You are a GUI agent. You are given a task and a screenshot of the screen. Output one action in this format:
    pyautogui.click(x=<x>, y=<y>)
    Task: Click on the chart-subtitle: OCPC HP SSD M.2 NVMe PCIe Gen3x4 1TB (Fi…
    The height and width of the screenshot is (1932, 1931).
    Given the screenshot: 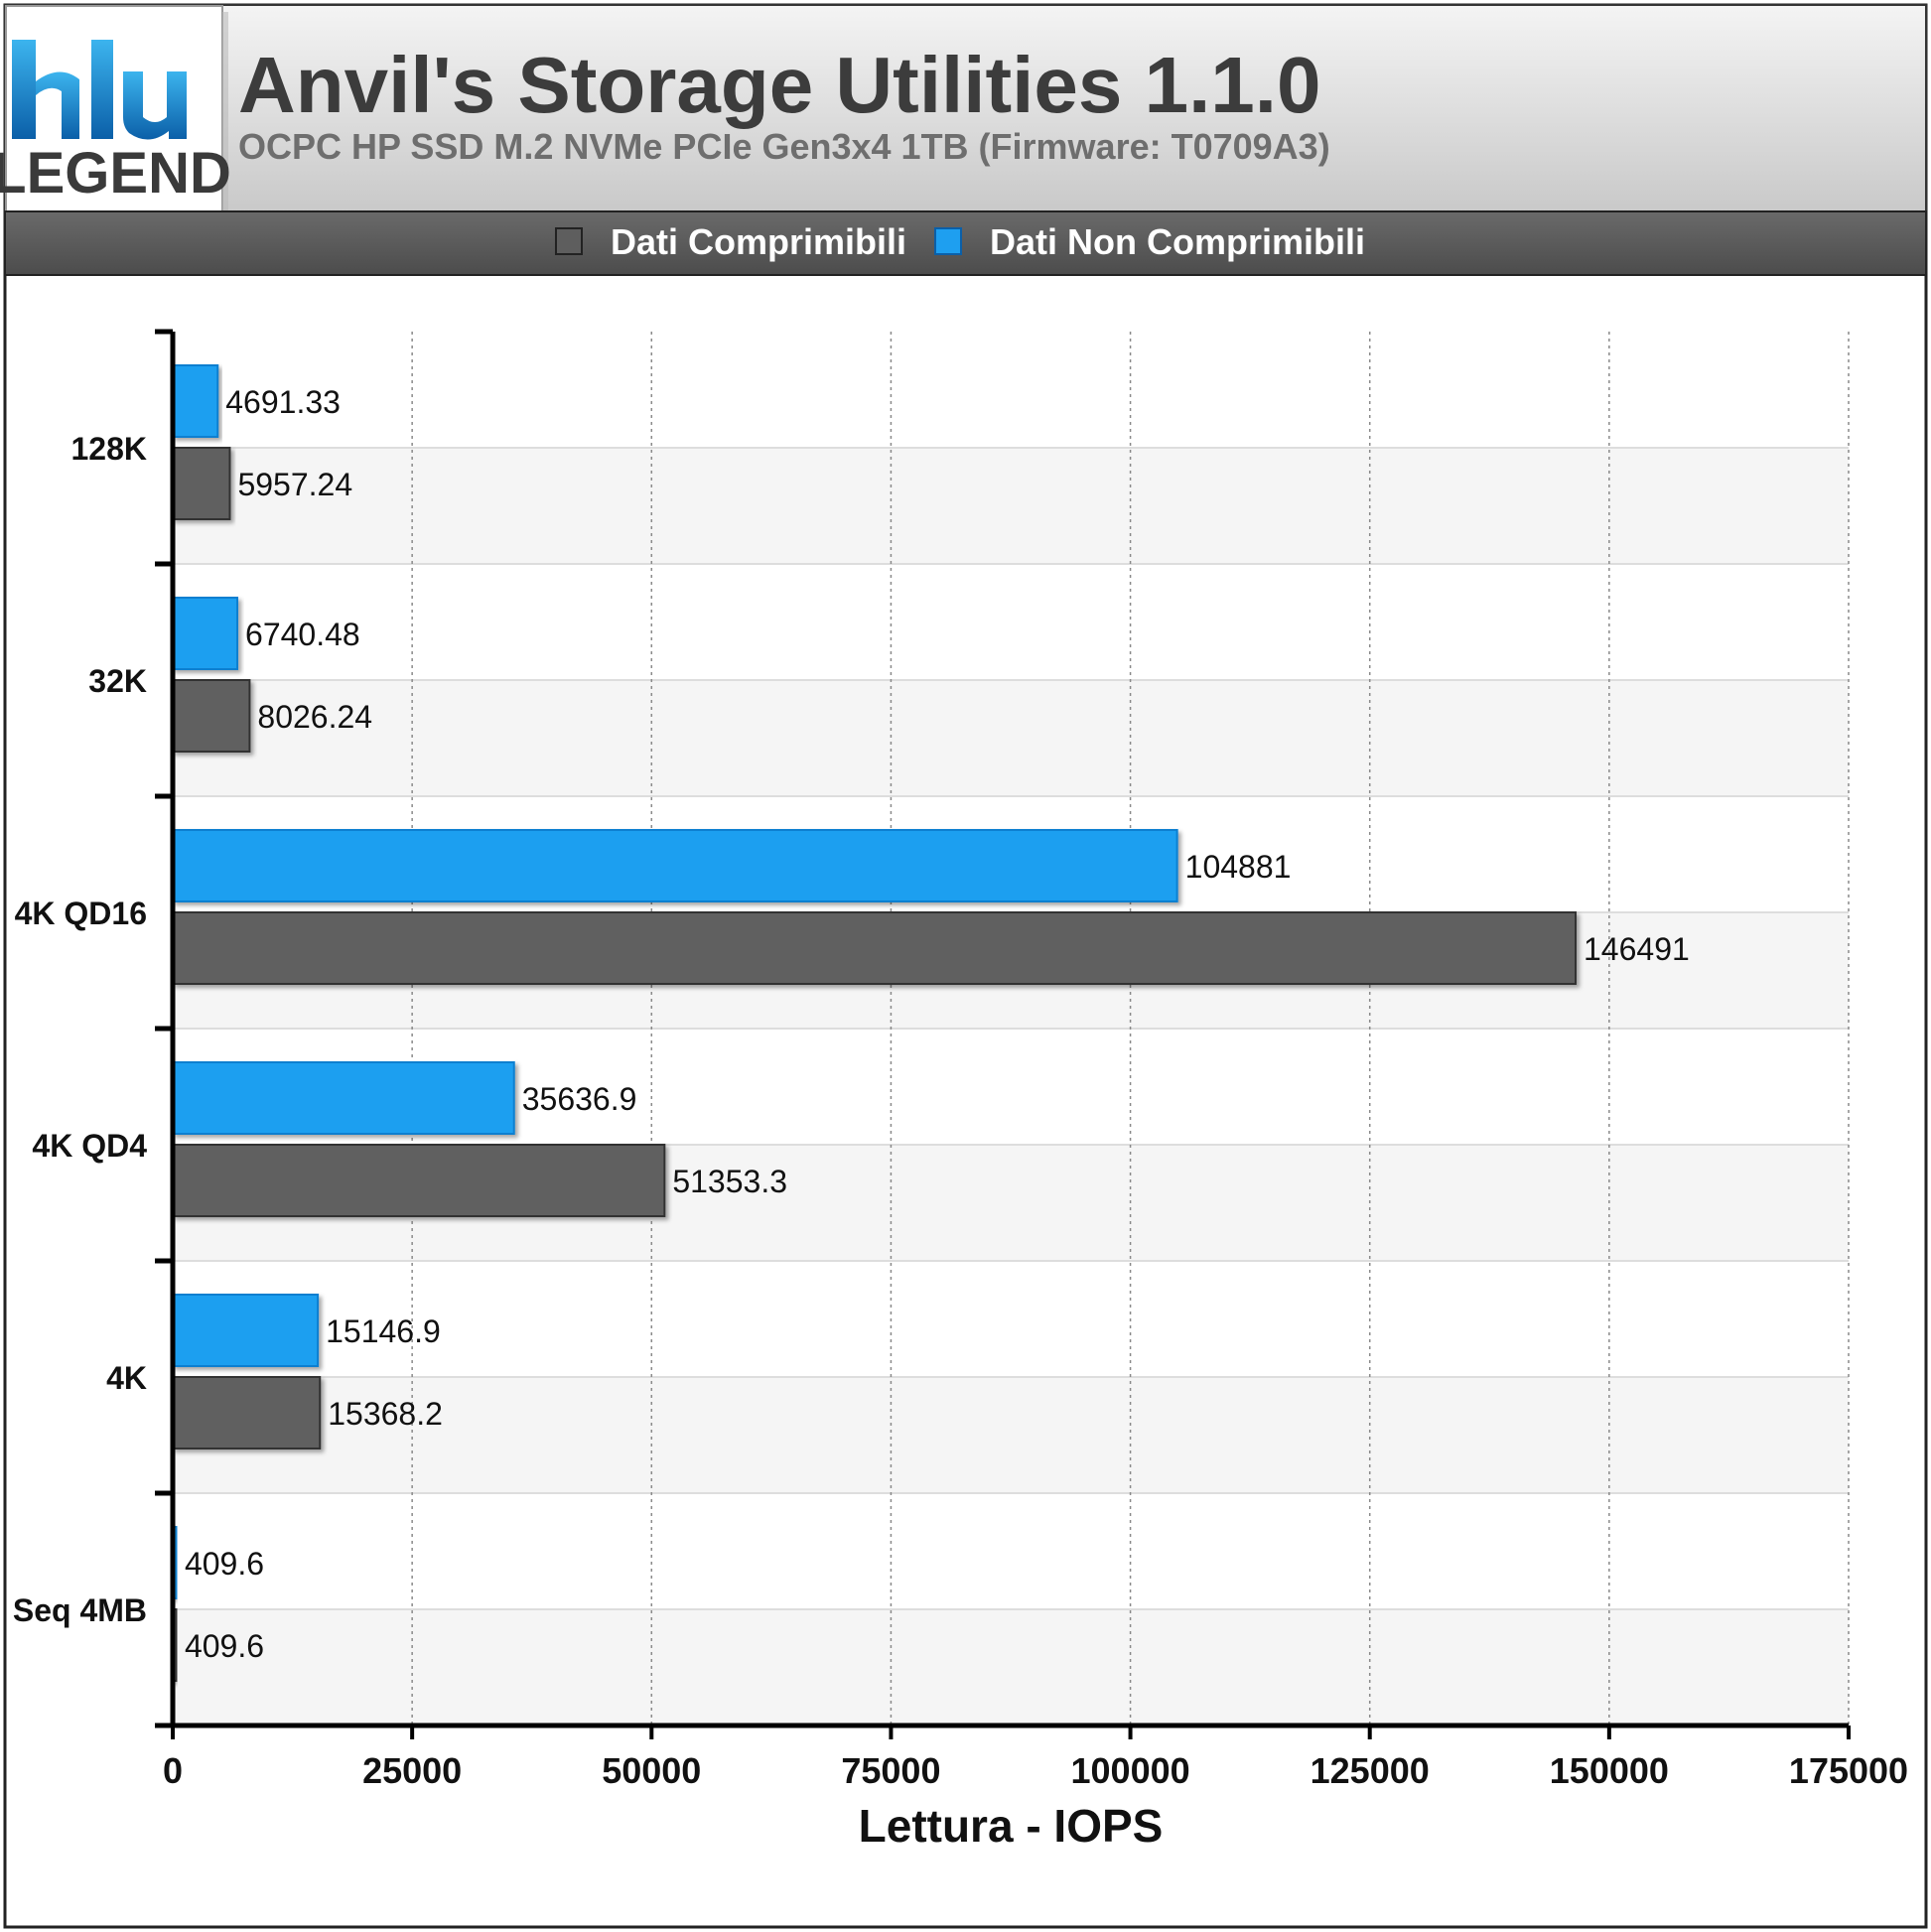 What is the action you would take?
    pyautogui.click(x=784, y=147)
    